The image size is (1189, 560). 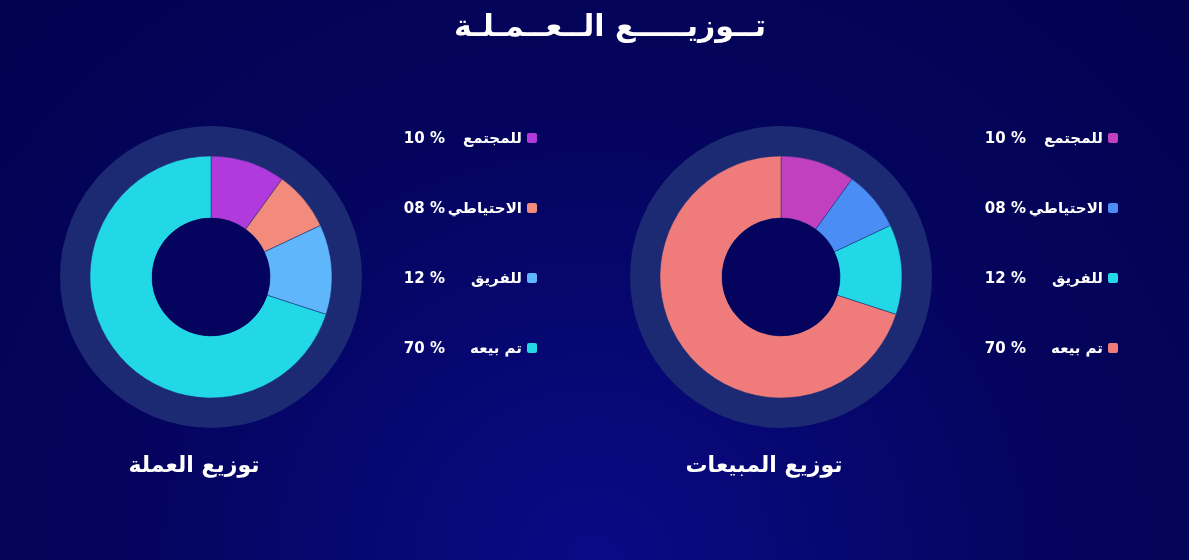 I want to click on text: توزيع العملة, so click(x=194, y=465).